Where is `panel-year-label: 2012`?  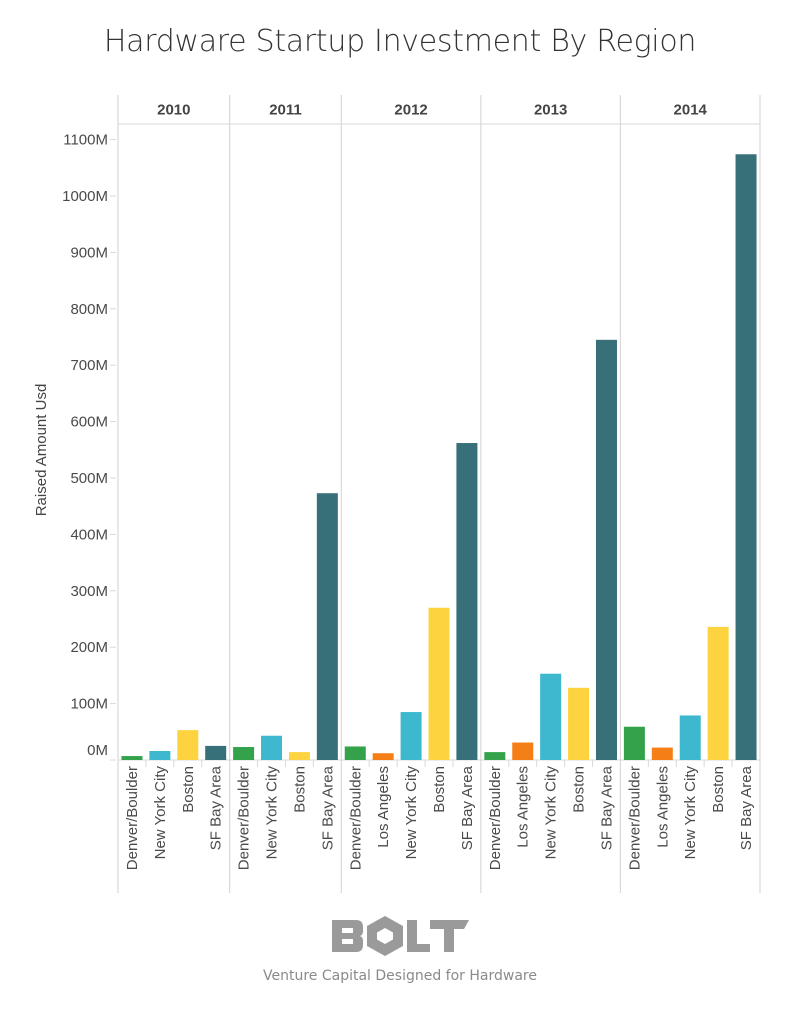 panel-year-label: 2012 is located at coordinates (410, 110).